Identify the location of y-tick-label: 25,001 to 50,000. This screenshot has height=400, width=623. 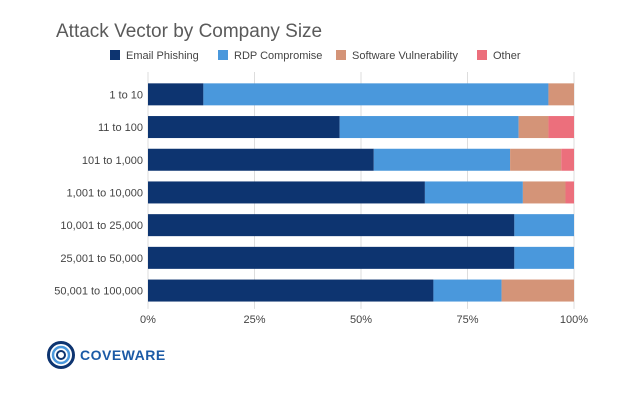
(101, 259).